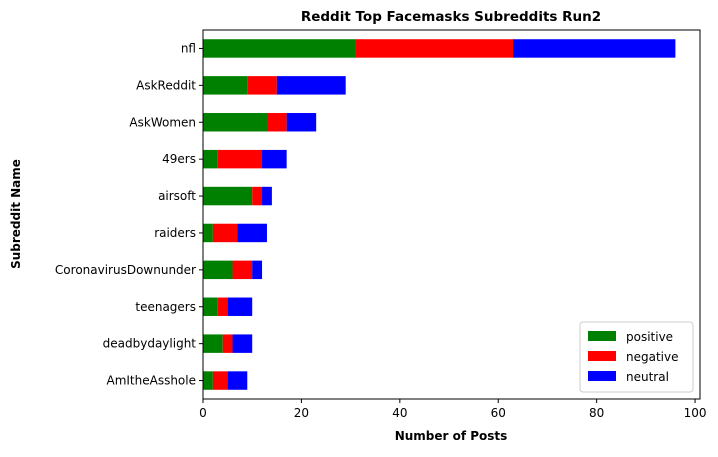 The width and height of the screenshot is (718, 457). Describe the element at coordinates (179, 159) in the screenshot. I see `y-tick-label: 49ers` at that location.